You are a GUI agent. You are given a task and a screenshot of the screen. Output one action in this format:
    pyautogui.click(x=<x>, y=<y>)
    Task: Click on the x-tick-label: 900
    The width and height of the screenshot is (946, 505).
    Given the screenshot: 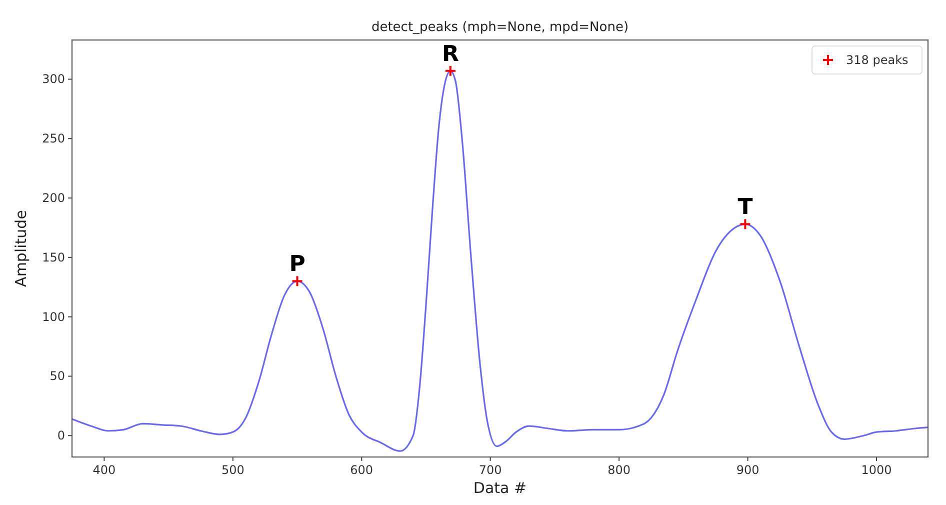 What is the action you would take?
    pyautogui.click(x=748, y=470)
    